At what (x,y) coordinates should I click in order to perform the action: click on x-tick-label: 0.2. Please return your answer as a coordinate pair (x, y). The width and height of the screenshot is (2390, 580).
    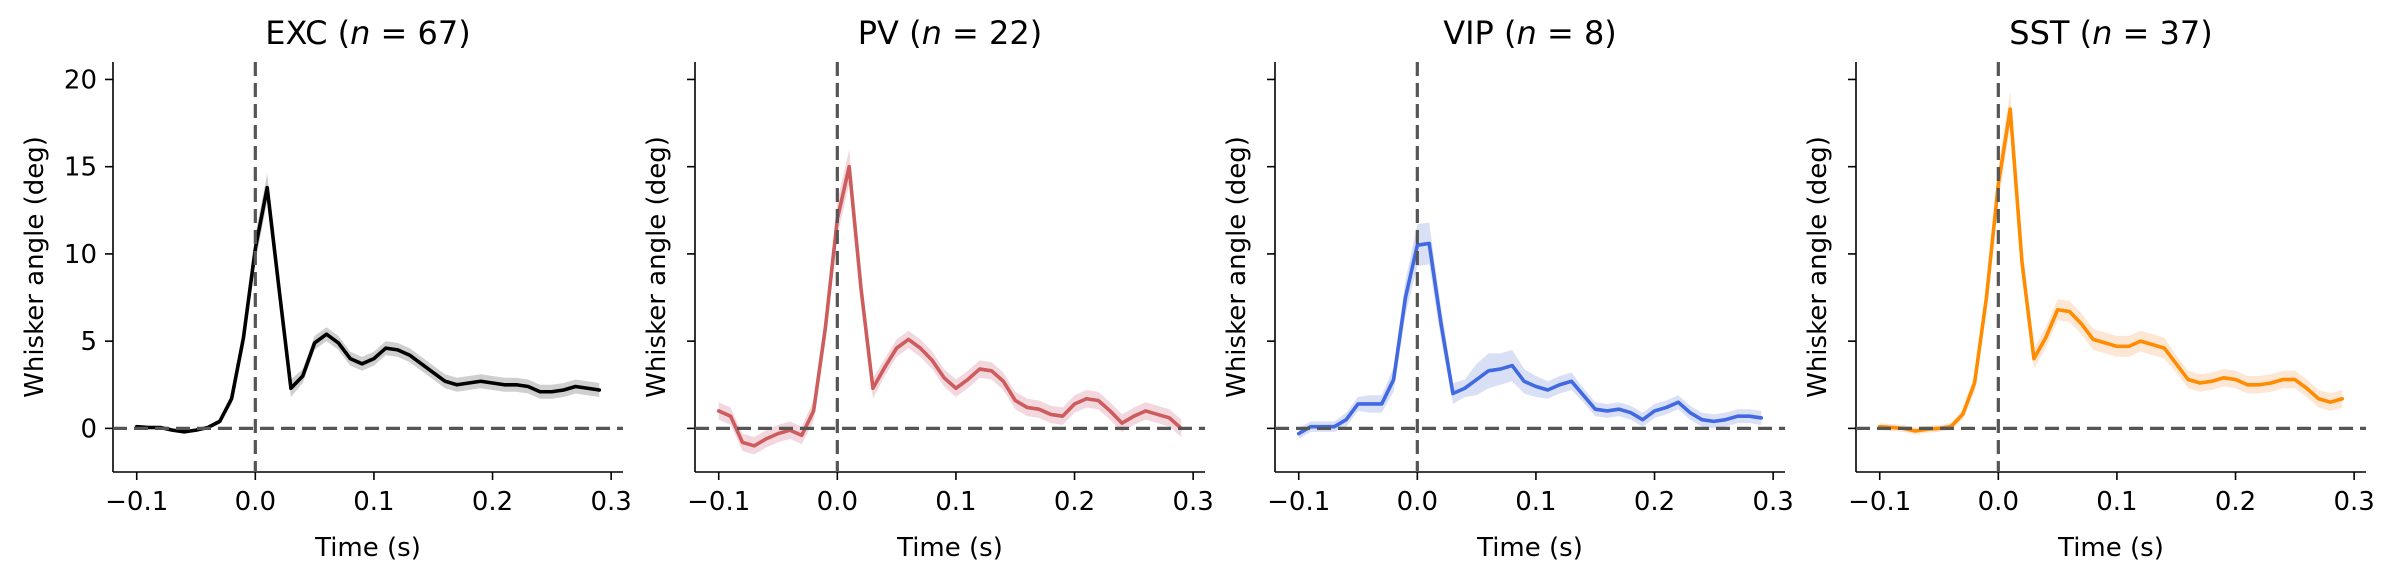
    Looking at the image, I should click on (2235, 502).